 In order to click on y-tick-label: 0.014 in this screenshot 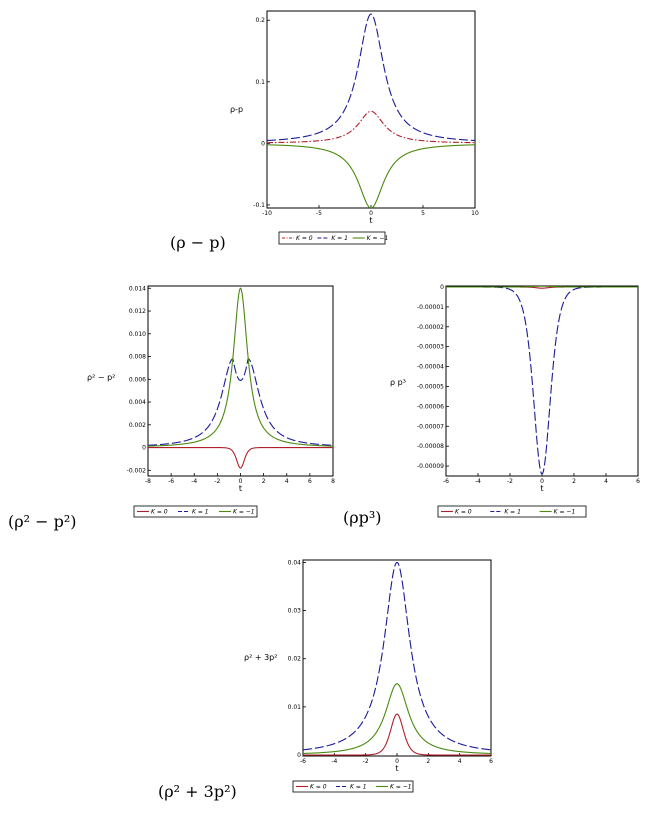, I will do `click(137, 288)`.